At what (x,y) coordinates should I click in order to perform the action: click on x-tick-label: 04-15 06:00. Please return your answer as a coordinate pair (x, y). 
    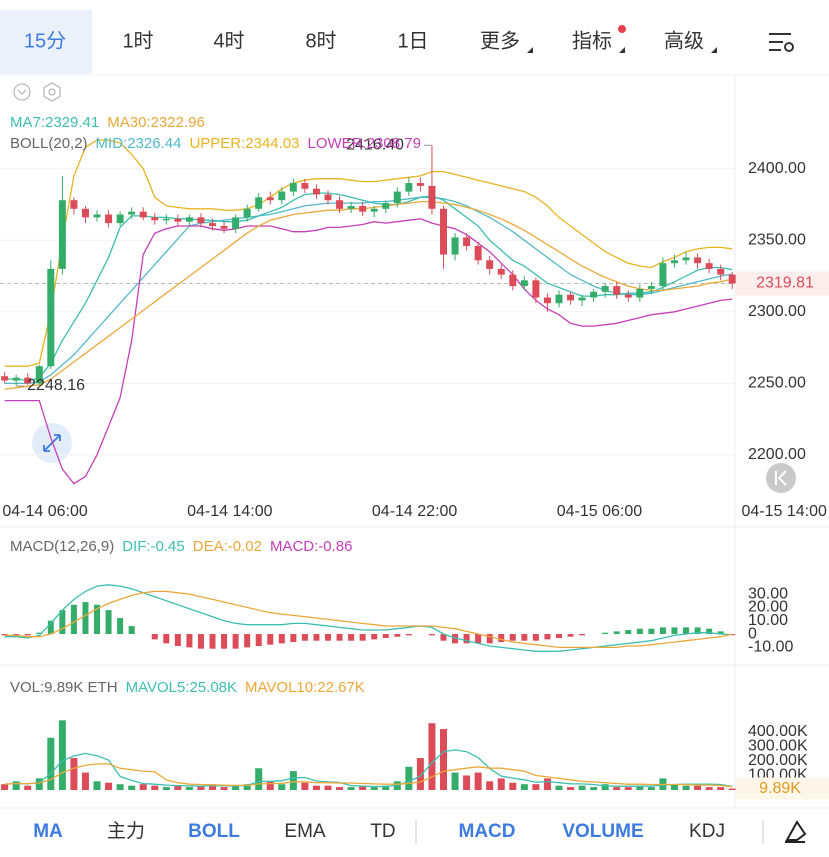
    Looking at the image, I should click on (600, 511).